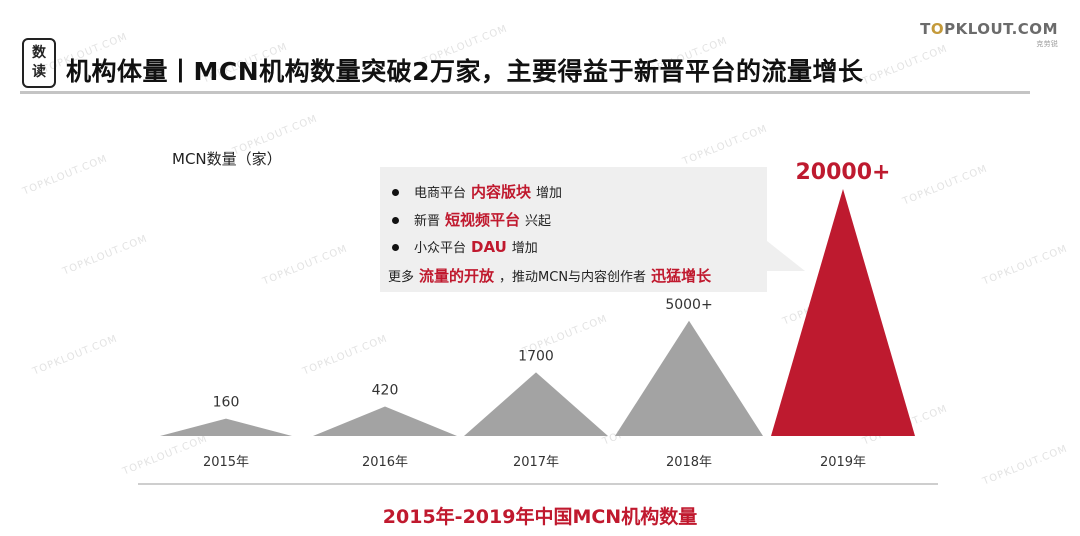  Describe the element at coordinates (843, 172) in the screenshot. I see `data-label: 20000+` at that location.